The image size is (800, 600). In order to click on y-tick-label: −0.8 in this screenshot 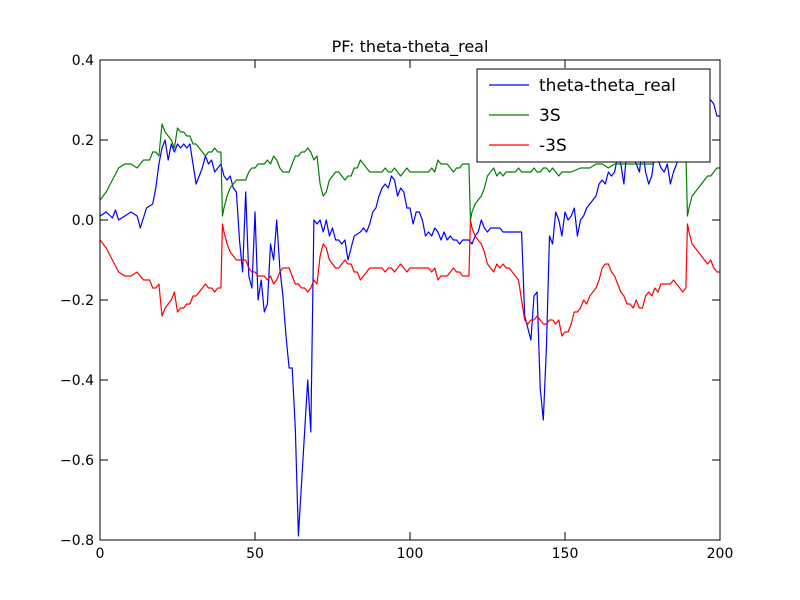, I will do `click(77, 541)`.